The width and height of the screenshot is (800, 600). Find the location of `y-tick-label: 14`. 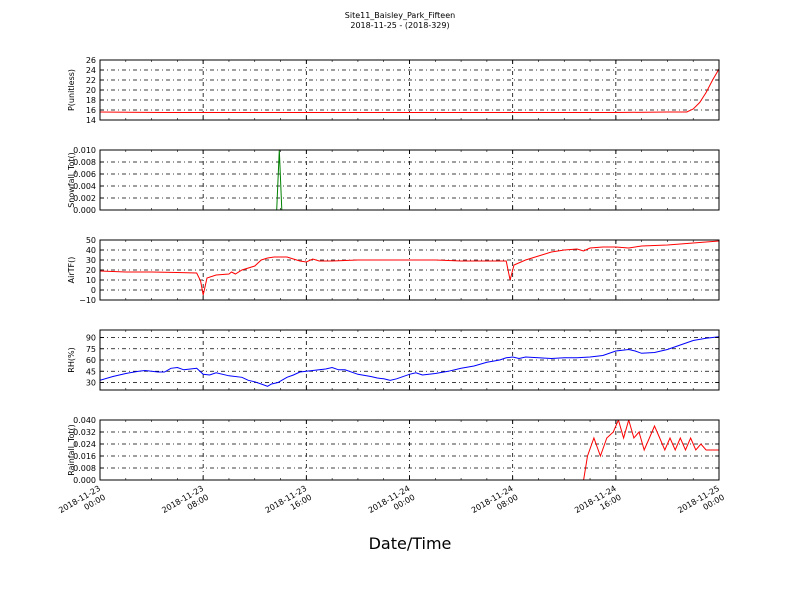

y-tick-label: 14 is located at coordinates (91, 120).